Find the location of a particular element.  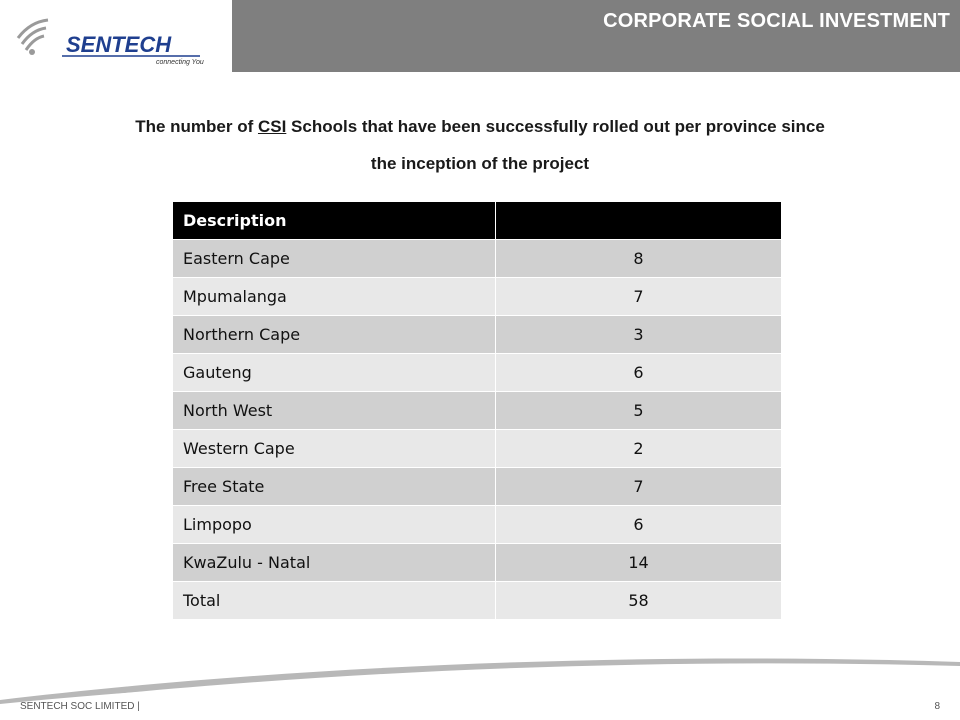

province-cell: Mpumalanga is located at coordinates (334, 296).